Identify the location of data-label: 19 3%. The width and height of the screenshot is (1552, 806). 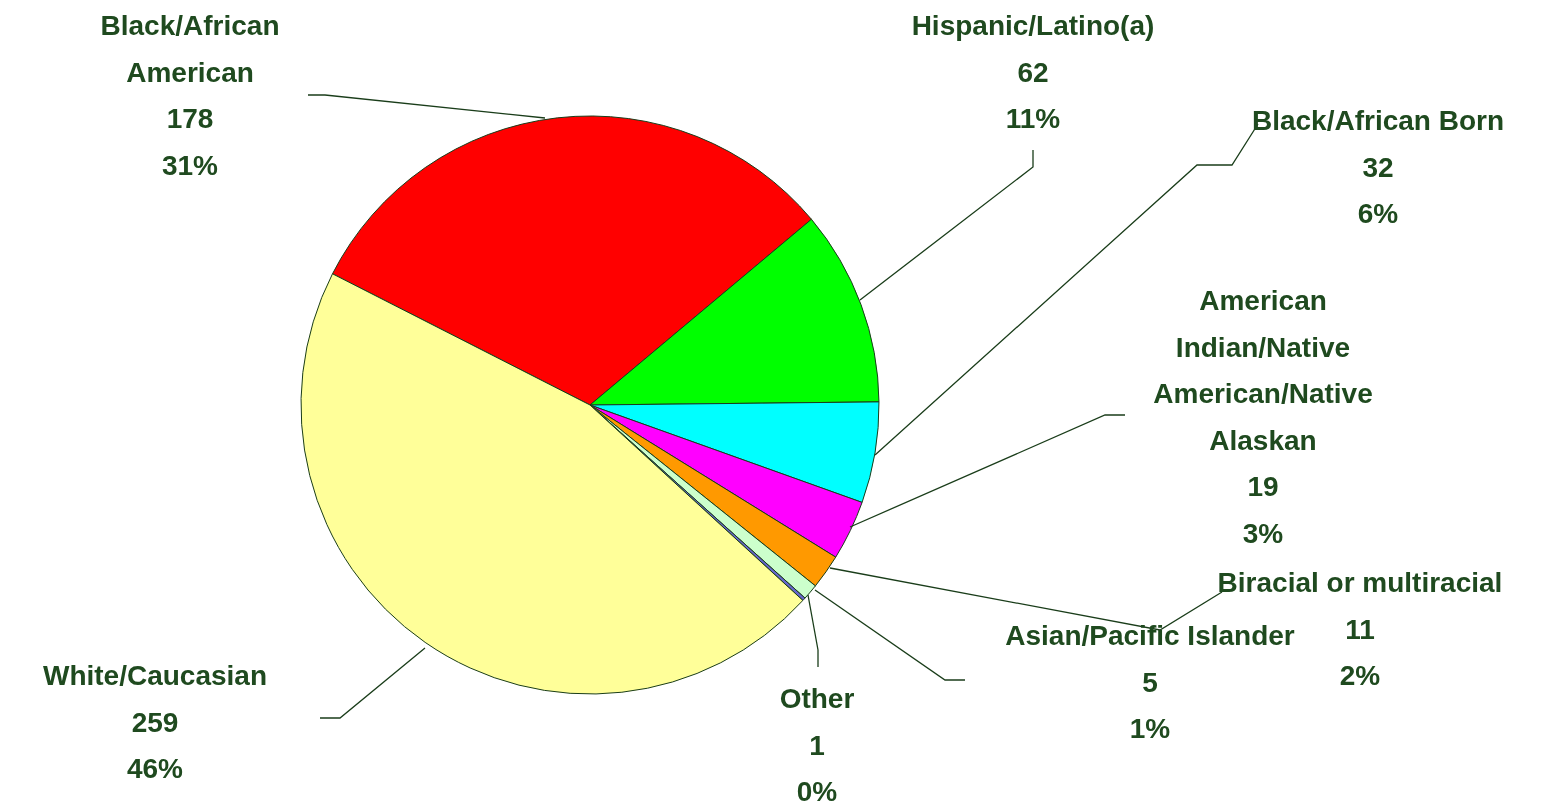
(1263, 510).